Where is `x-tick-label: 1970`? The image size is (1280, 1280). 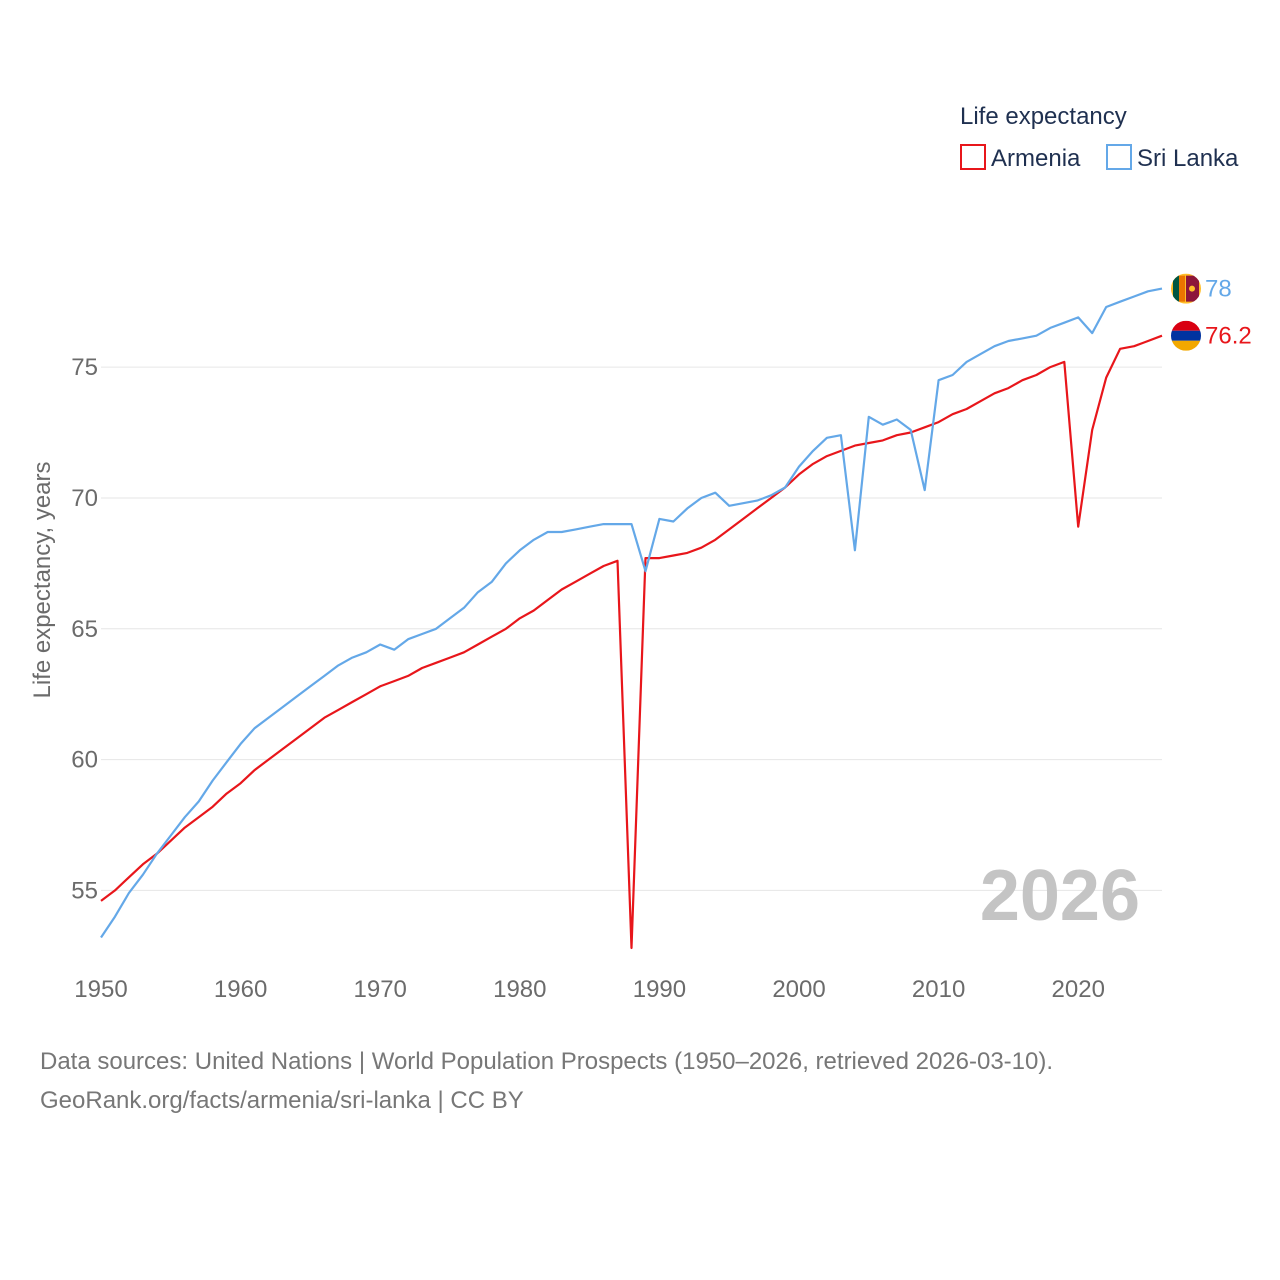 x-tick-label: 1970 is located at coordinates (380, 989).